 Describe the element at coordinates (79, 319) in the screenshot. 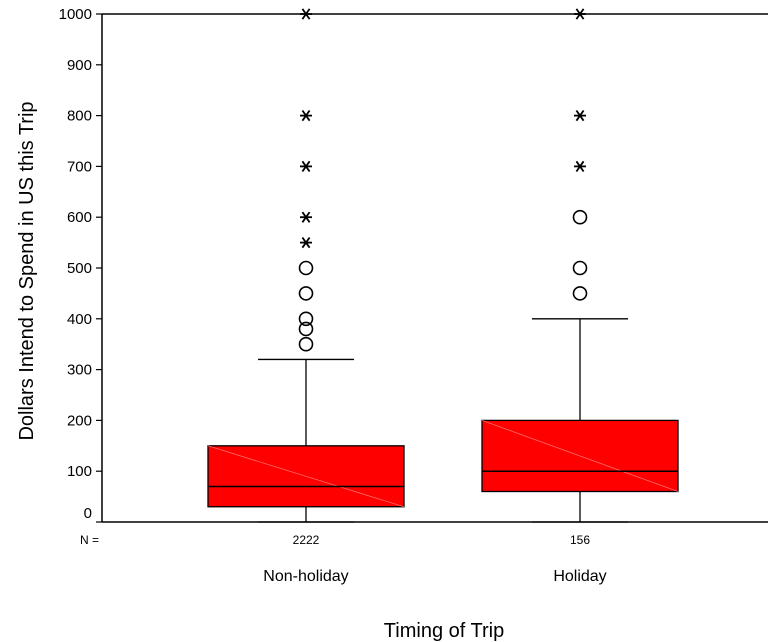

I see `y-tick-label: 400` at that location.